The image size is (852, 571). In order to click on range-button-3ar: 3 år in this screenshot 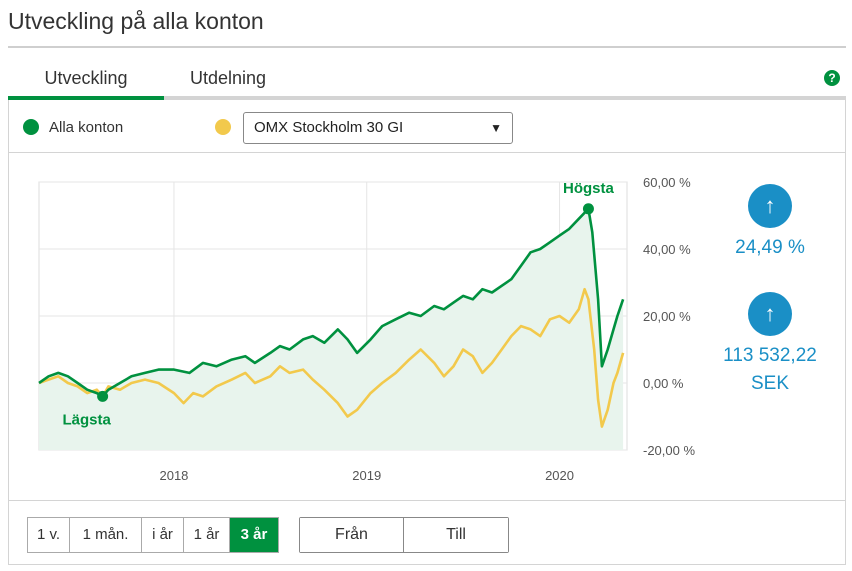, I will do `click(254, 535)`.